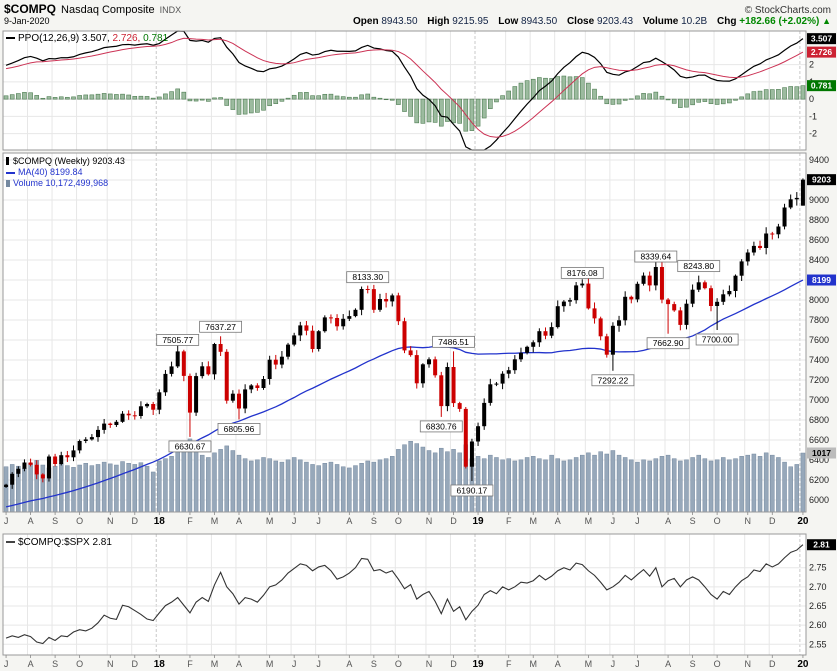  Describe the element at coordinates (819, 460) in the screenshot. I see `svg-text: 6400` at that location.